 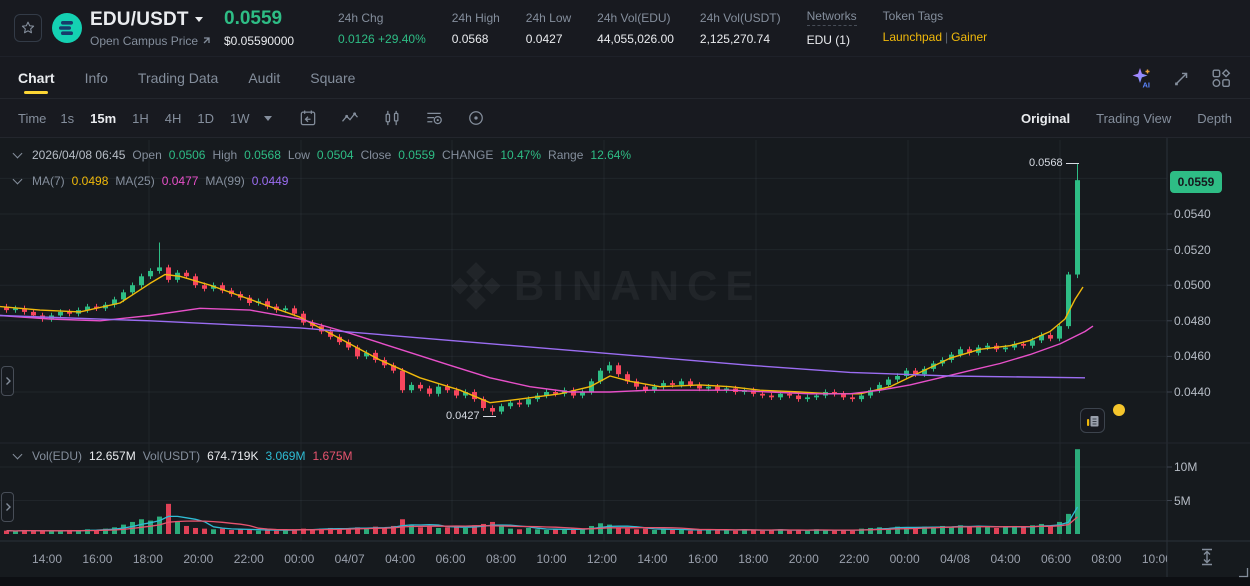 I want to click on star-icon, so click(x=28, y=27).